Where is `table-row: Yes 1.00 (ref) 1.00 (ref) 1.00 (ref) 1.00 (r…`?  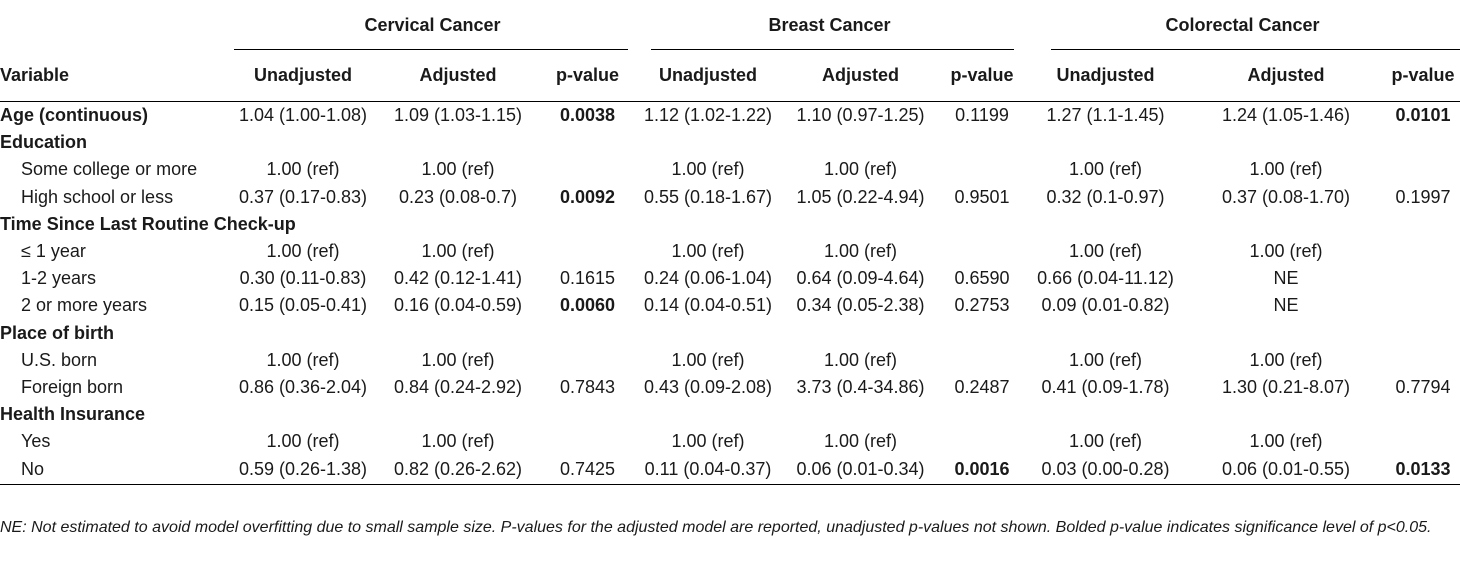 table-row: Yes 1.00 (ref) 1.00 (ref) 1.00 (ref) 1.00 (r… is located at coordinates (730, 441).